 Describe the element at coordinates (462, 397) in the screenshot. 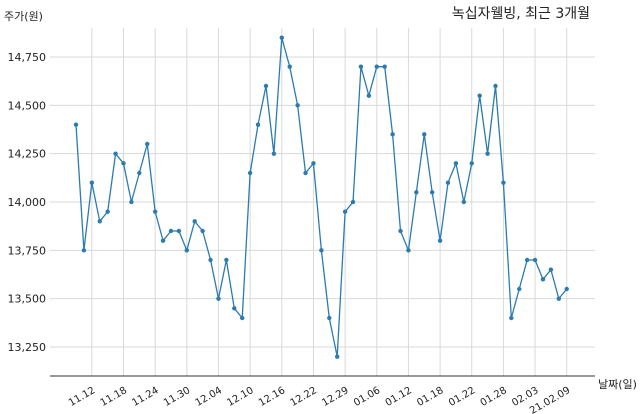

I see `x-tick-label: 01.22` at that location.